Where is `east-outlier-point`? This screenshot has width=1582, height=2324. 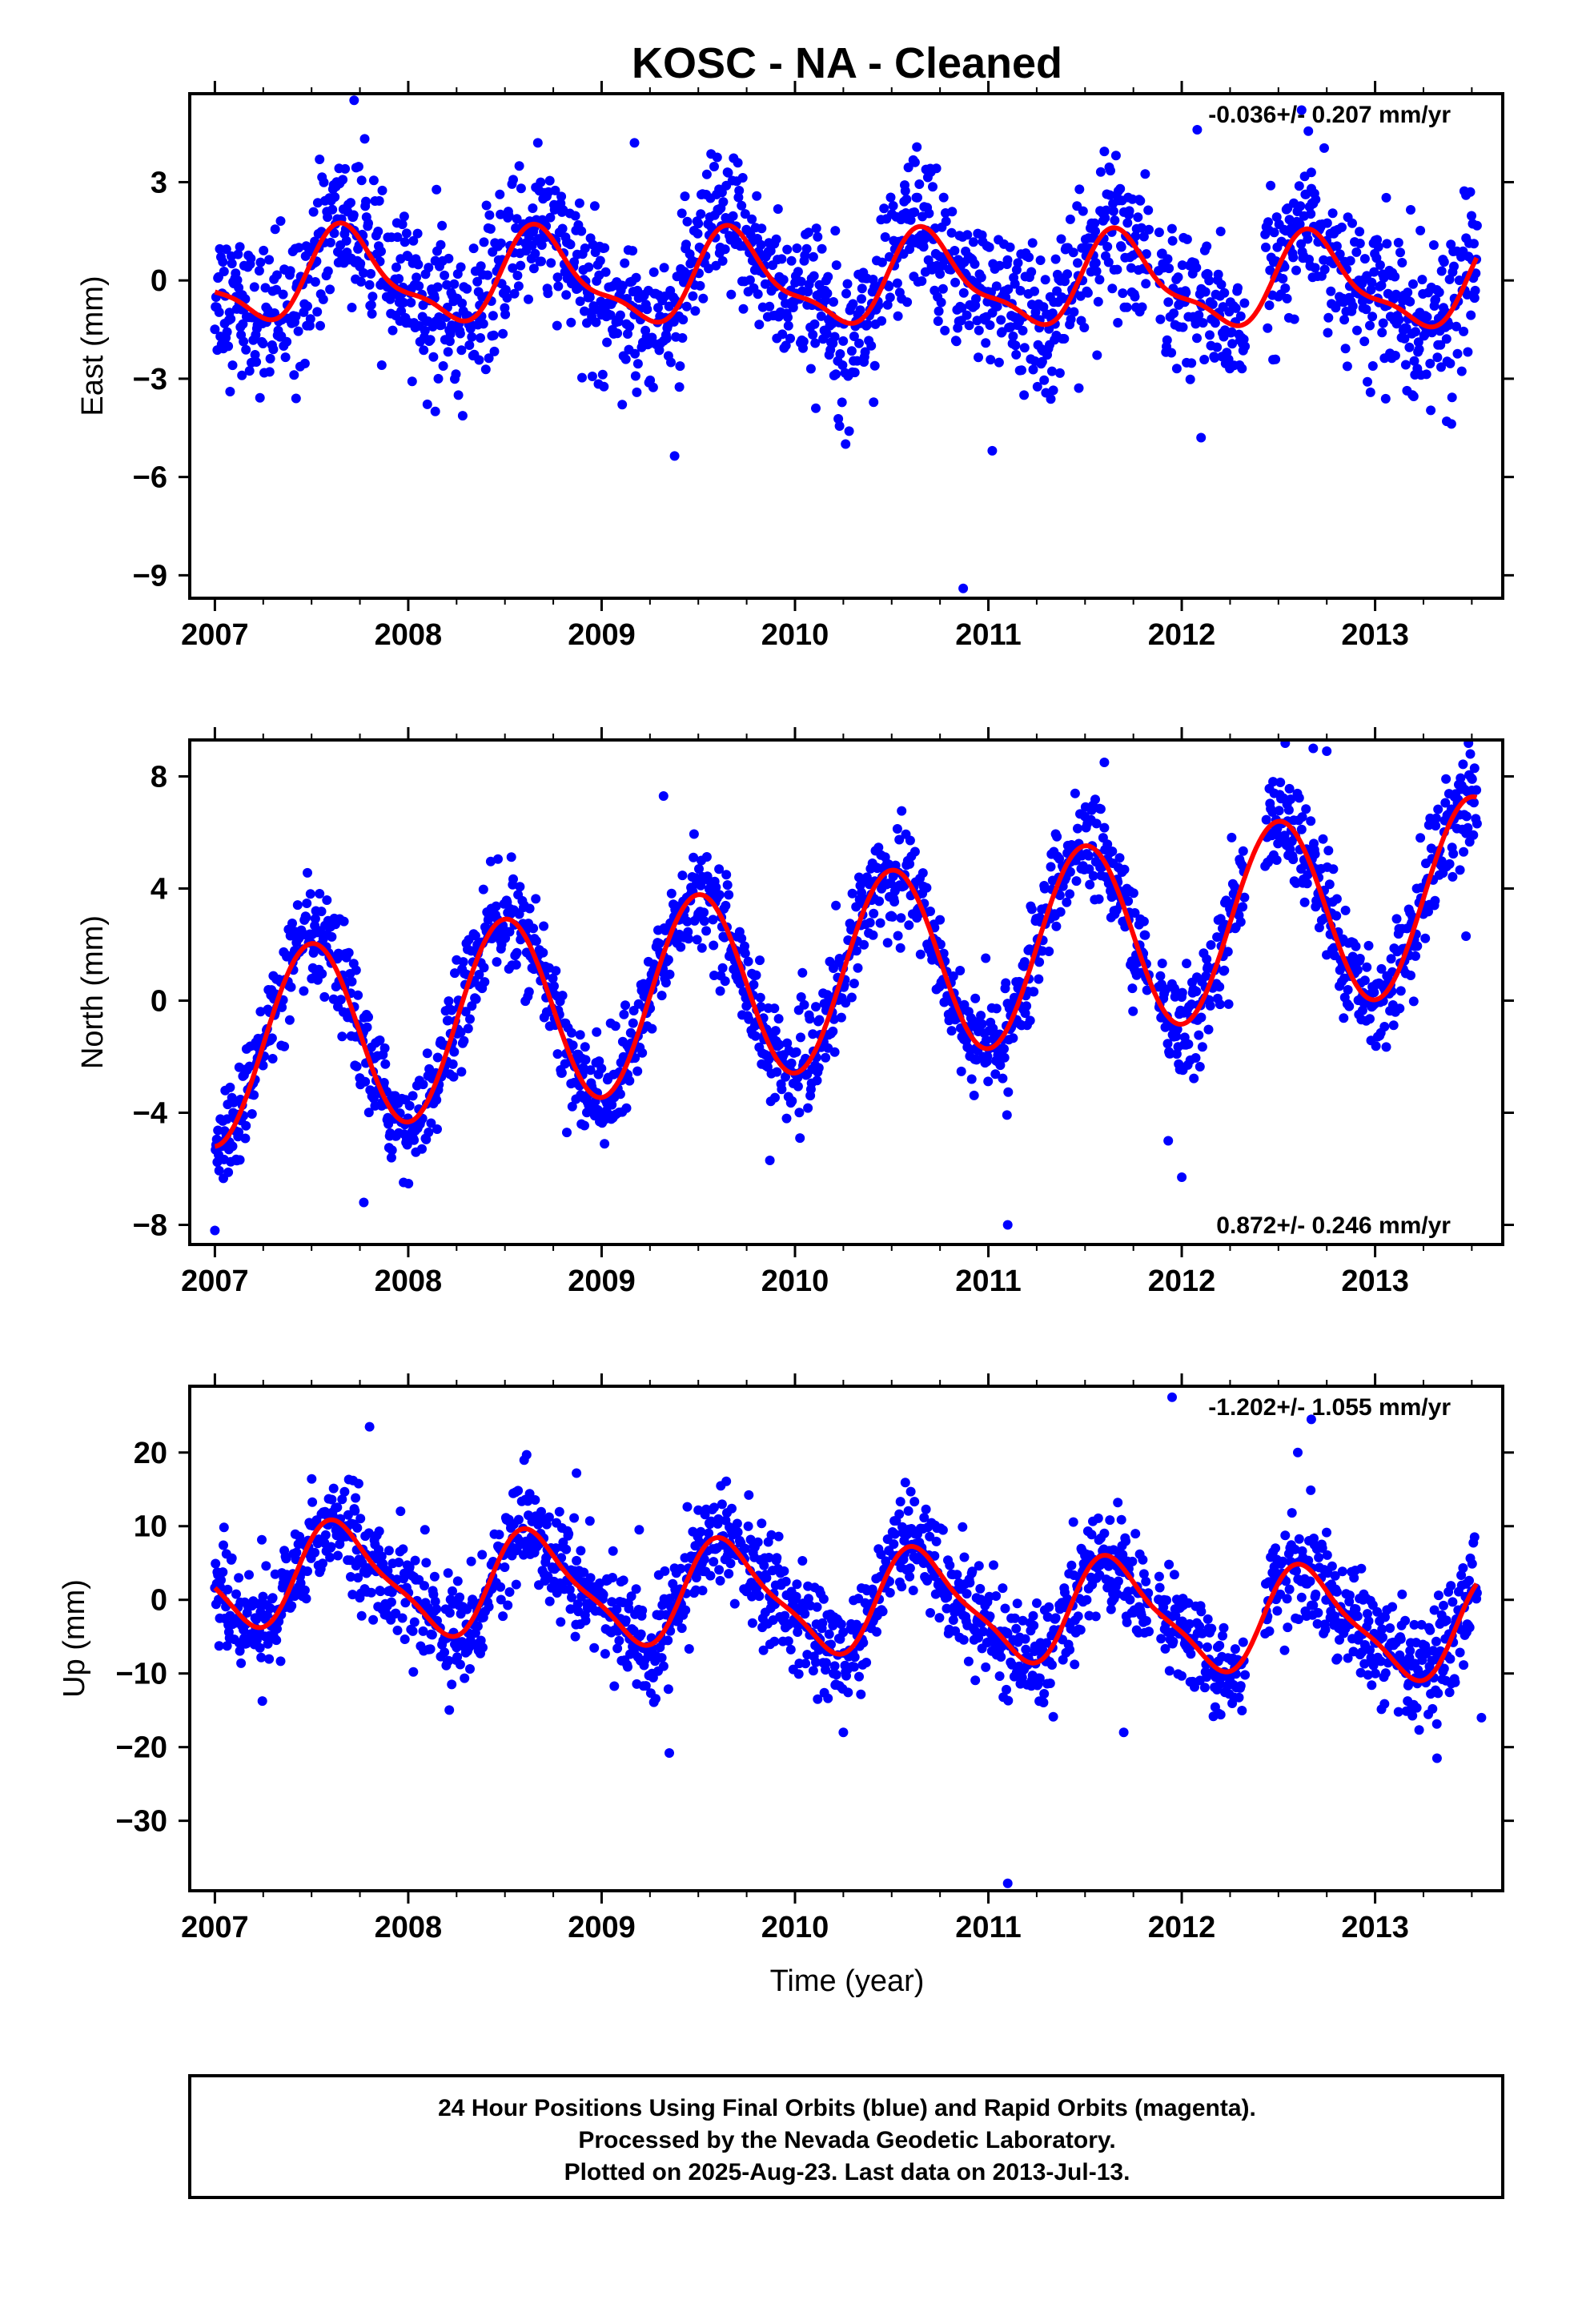 east-outlier-point is located at coordinates (992, 450).